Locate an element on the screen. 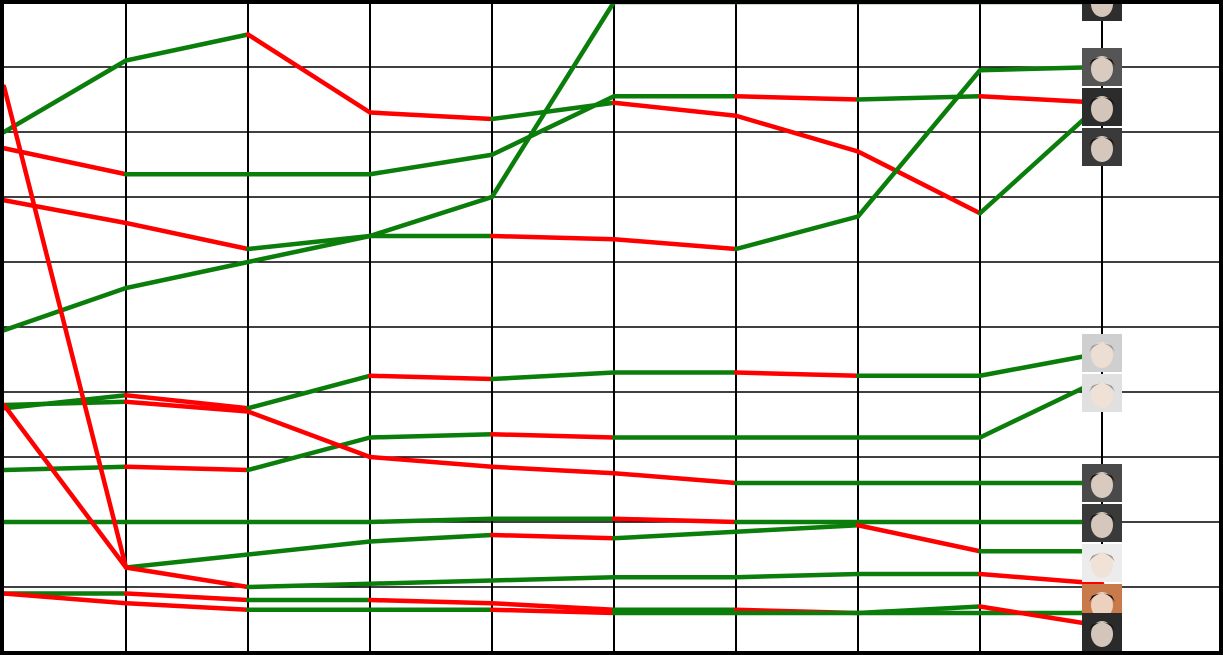  avatars is located at coordinates (1102, 325).